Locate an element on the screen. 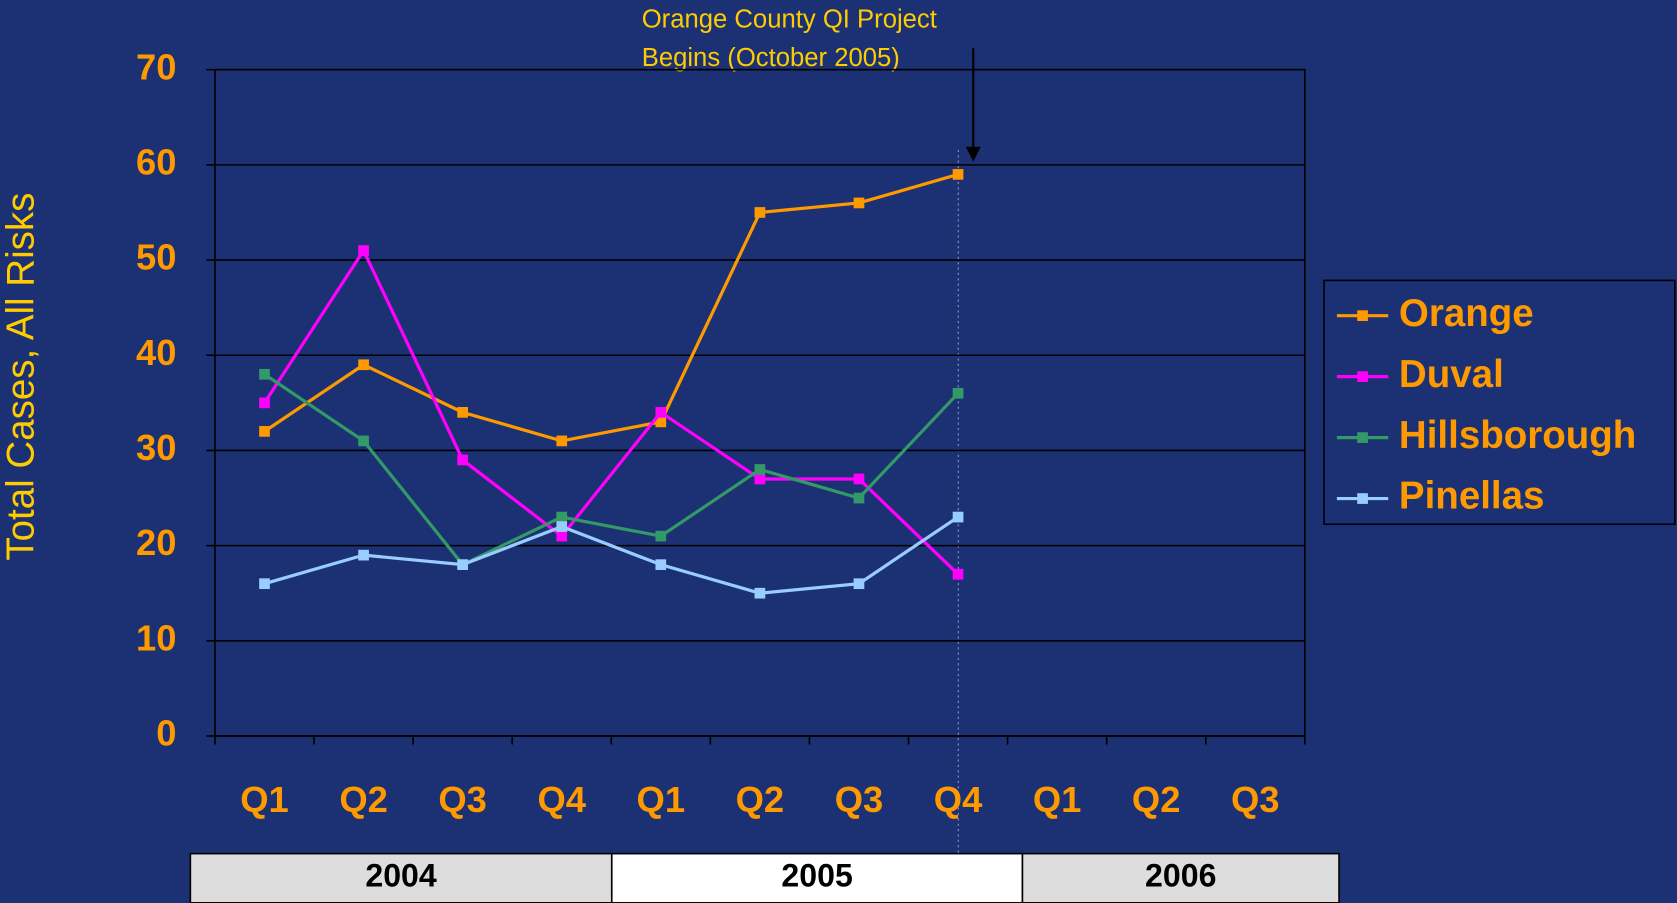 This screenshot has width=1677, height=903. y-tick-label: 70 is located at coordinates (156, 66).